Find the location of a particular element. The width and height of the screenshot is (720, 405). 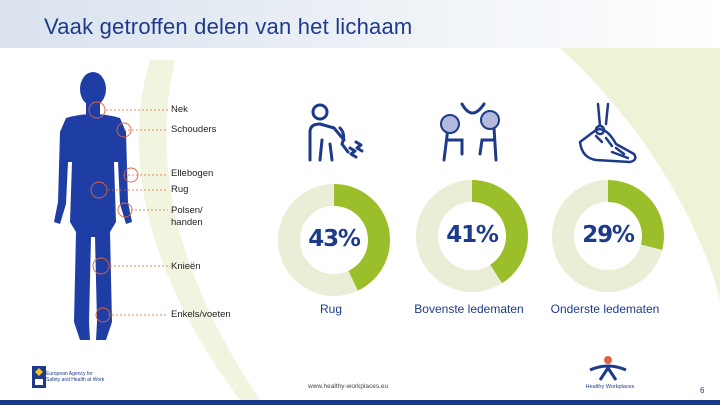

data-label-rug: 43% is located at coordinates (334, 239).